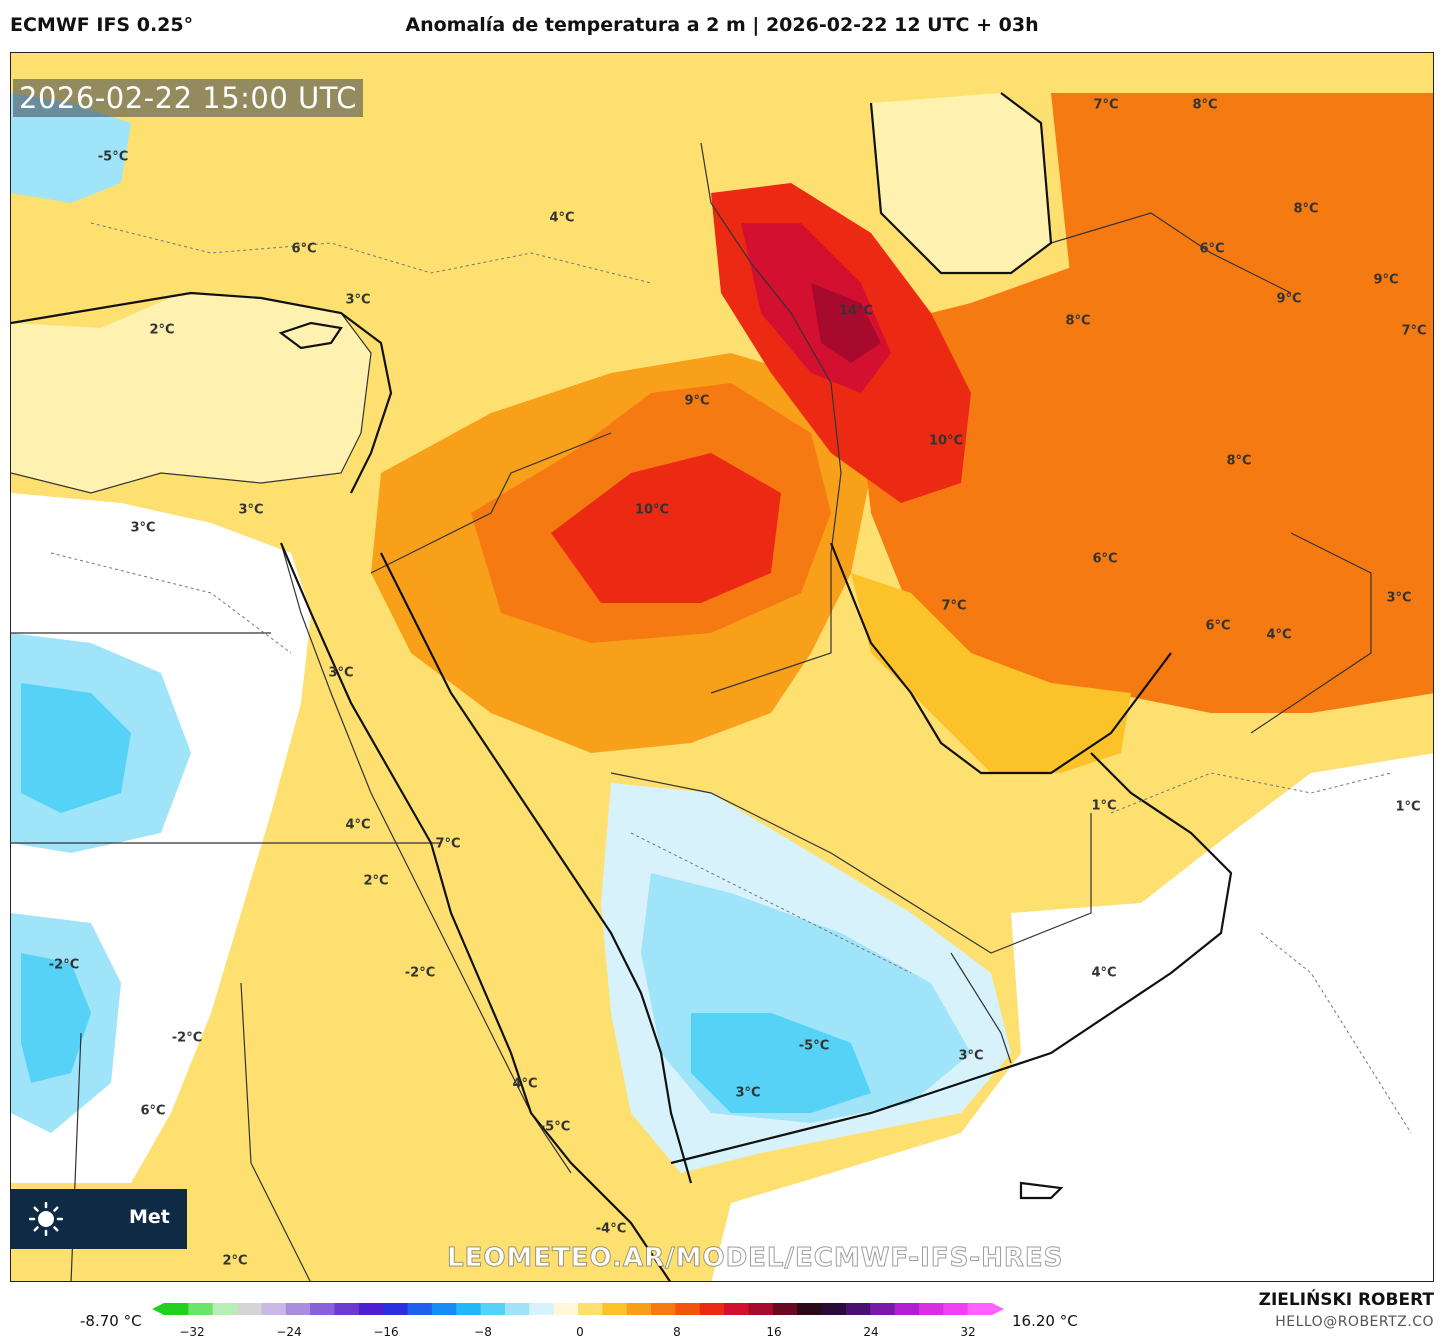  Describe the element at coordinates (611, 1229) in the screenshot. I see `anomaly-label: -4°C` at that location.